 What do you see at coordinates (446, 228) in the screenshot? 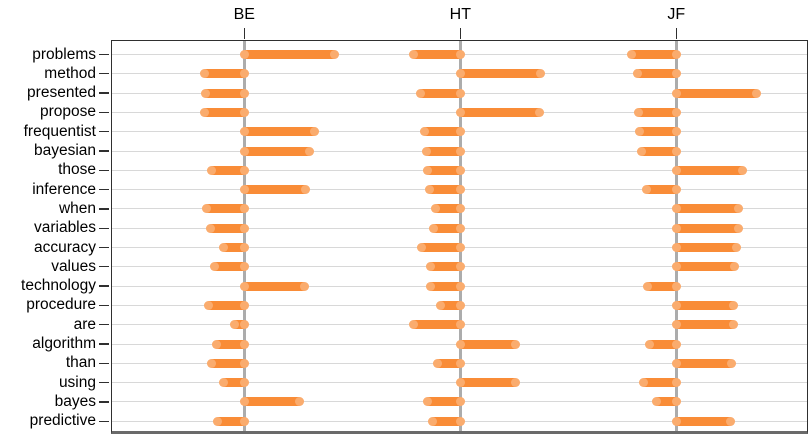
I see `bar-ht-variables` at bounding box center [446, 228].